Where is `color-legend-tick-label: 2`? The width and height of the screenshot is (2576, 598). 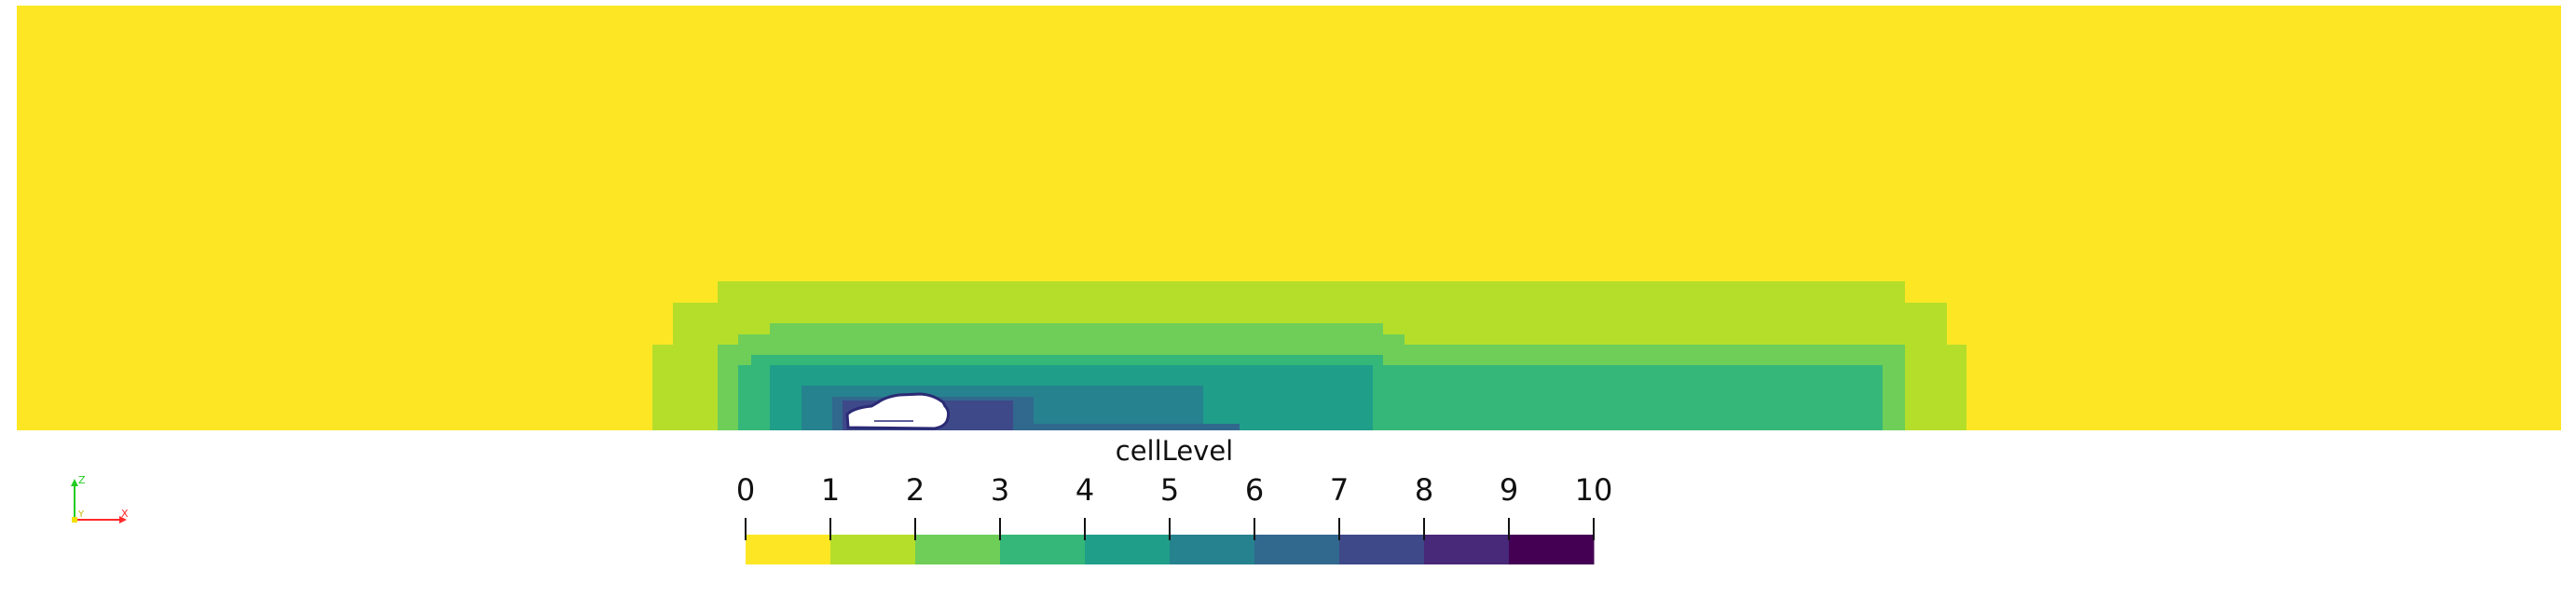
color-legend-tick-label: 2 is located at coordinates (915, 490).